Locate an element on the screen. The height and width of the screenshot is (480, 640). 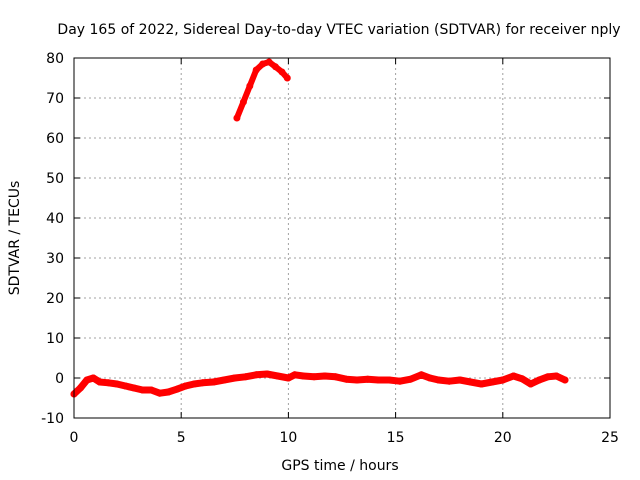
y-axis-label: SDTVAR / TECUs is located at coordinates (15, 238).